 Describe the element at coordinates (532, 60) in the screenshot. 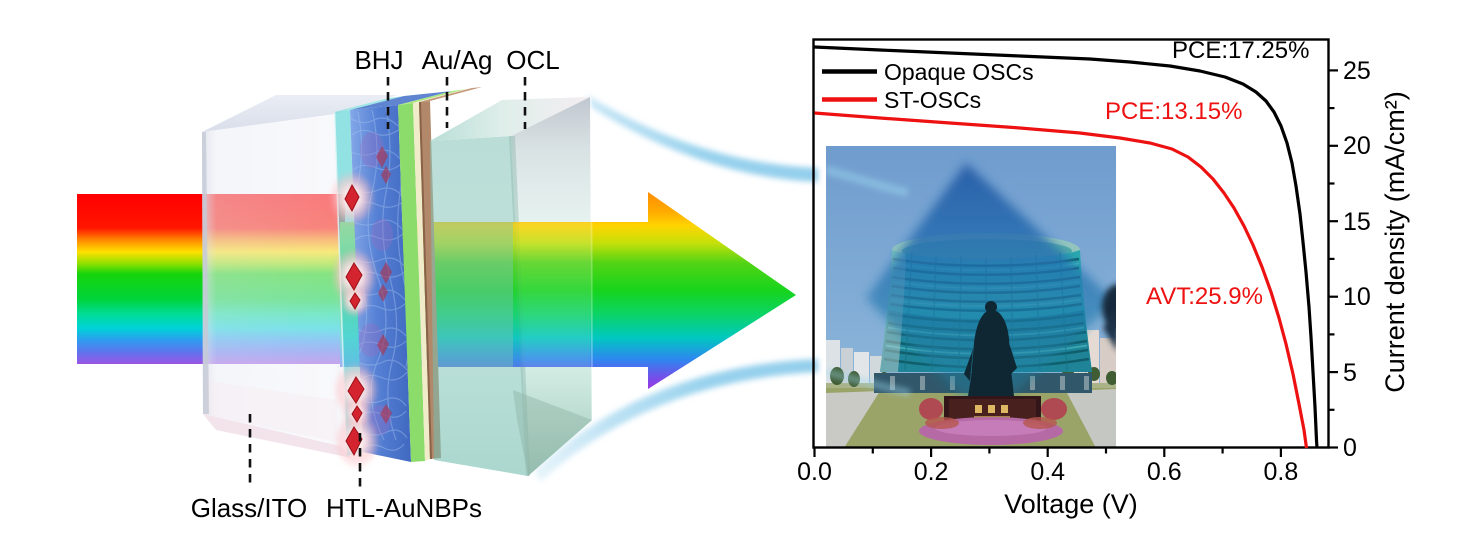

I see `svg-text: OCL` at that location.